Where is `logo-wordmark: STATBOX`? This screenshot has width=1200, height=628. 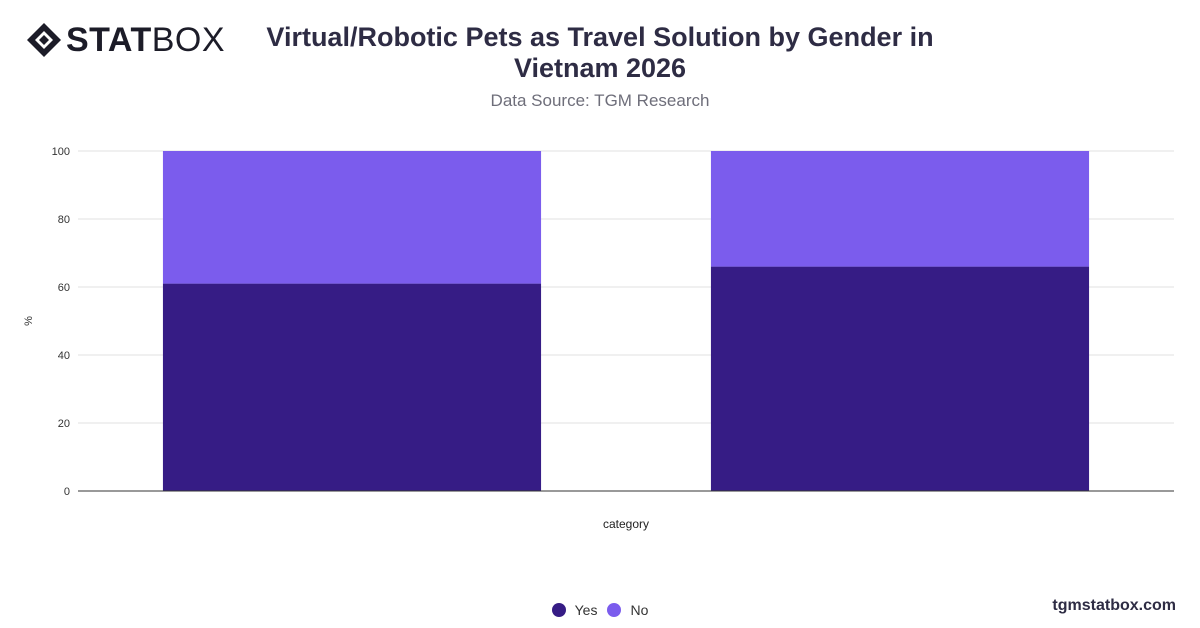 logo-wordmark: STATBOX is located at coordinates (146, 40).